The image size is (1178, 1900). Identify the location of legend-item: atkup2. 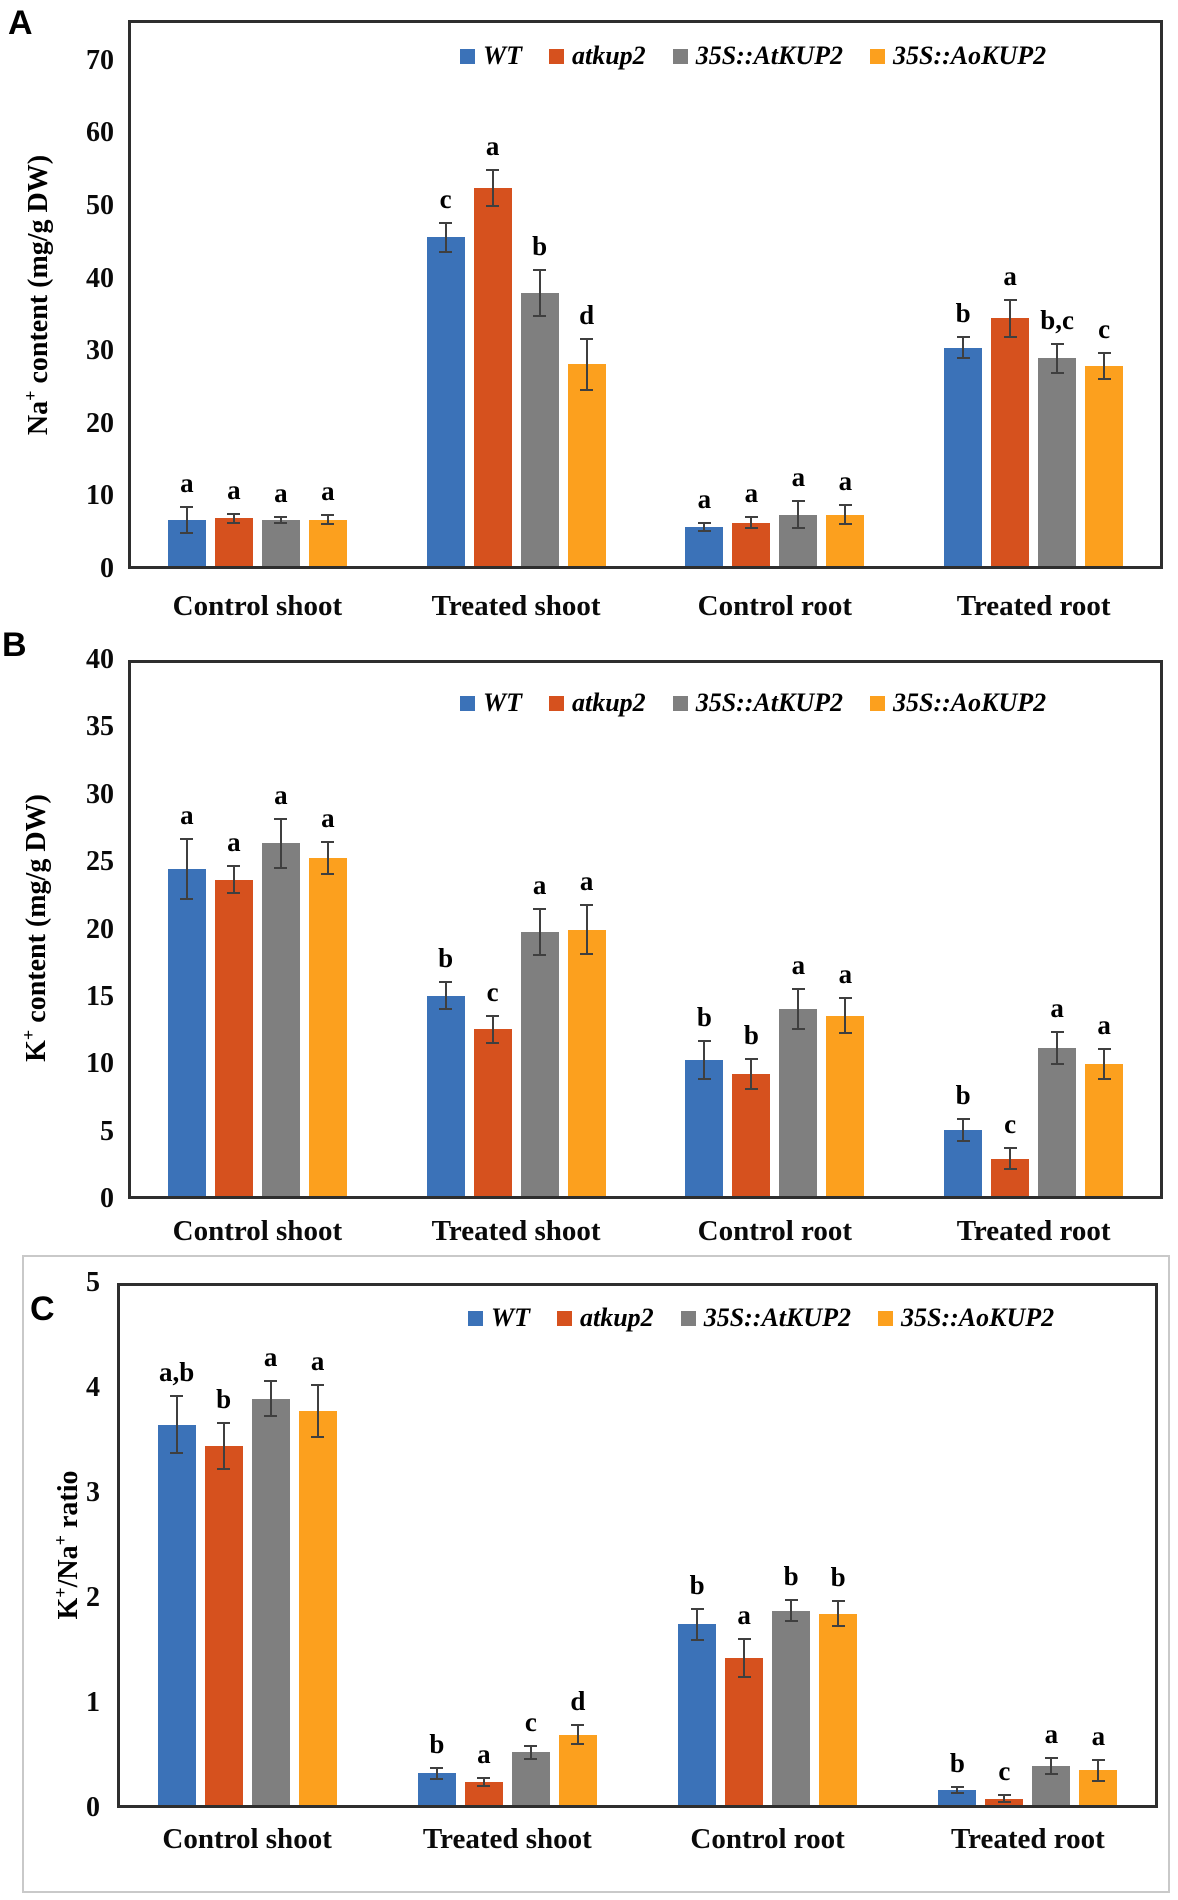
(605, 1318).